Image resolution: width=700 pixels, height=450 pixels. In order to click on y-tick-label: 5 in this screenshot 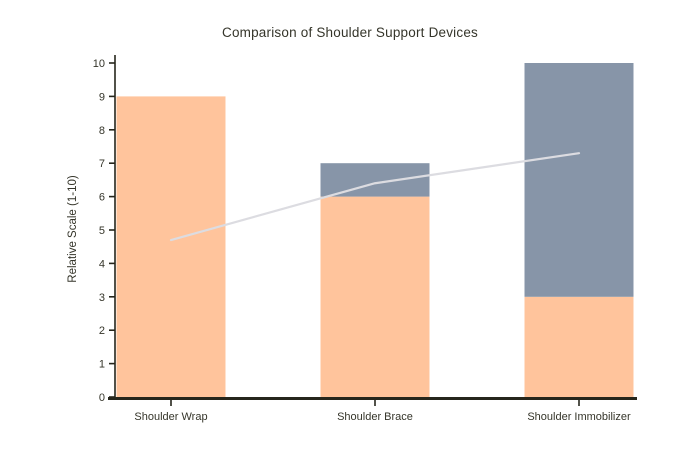, I will do `click(102, 231)`.